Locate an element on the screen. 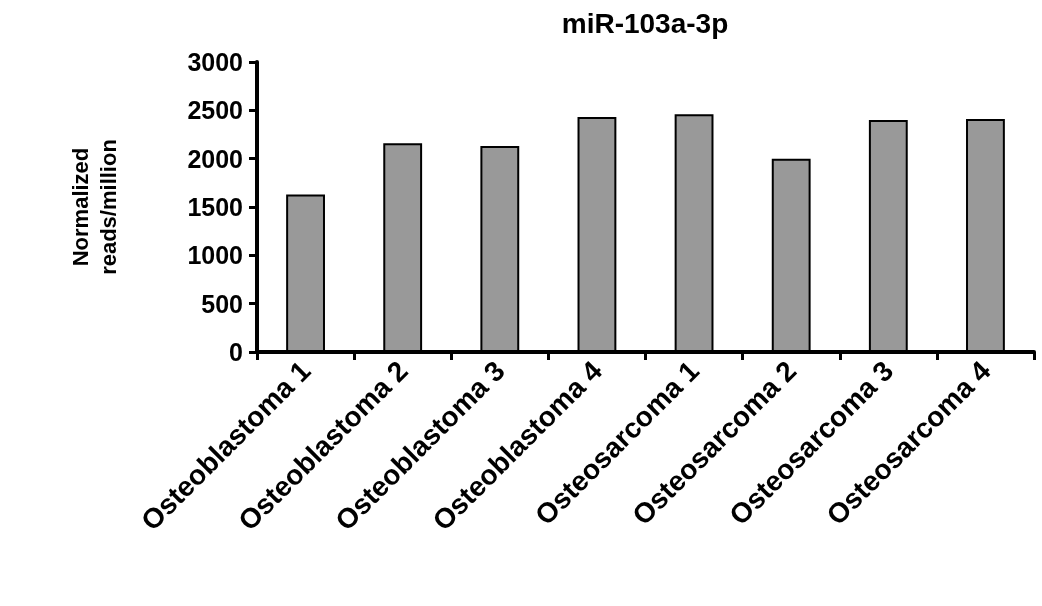  y-tick-label: 2500 is located at coordinates (215, 110).